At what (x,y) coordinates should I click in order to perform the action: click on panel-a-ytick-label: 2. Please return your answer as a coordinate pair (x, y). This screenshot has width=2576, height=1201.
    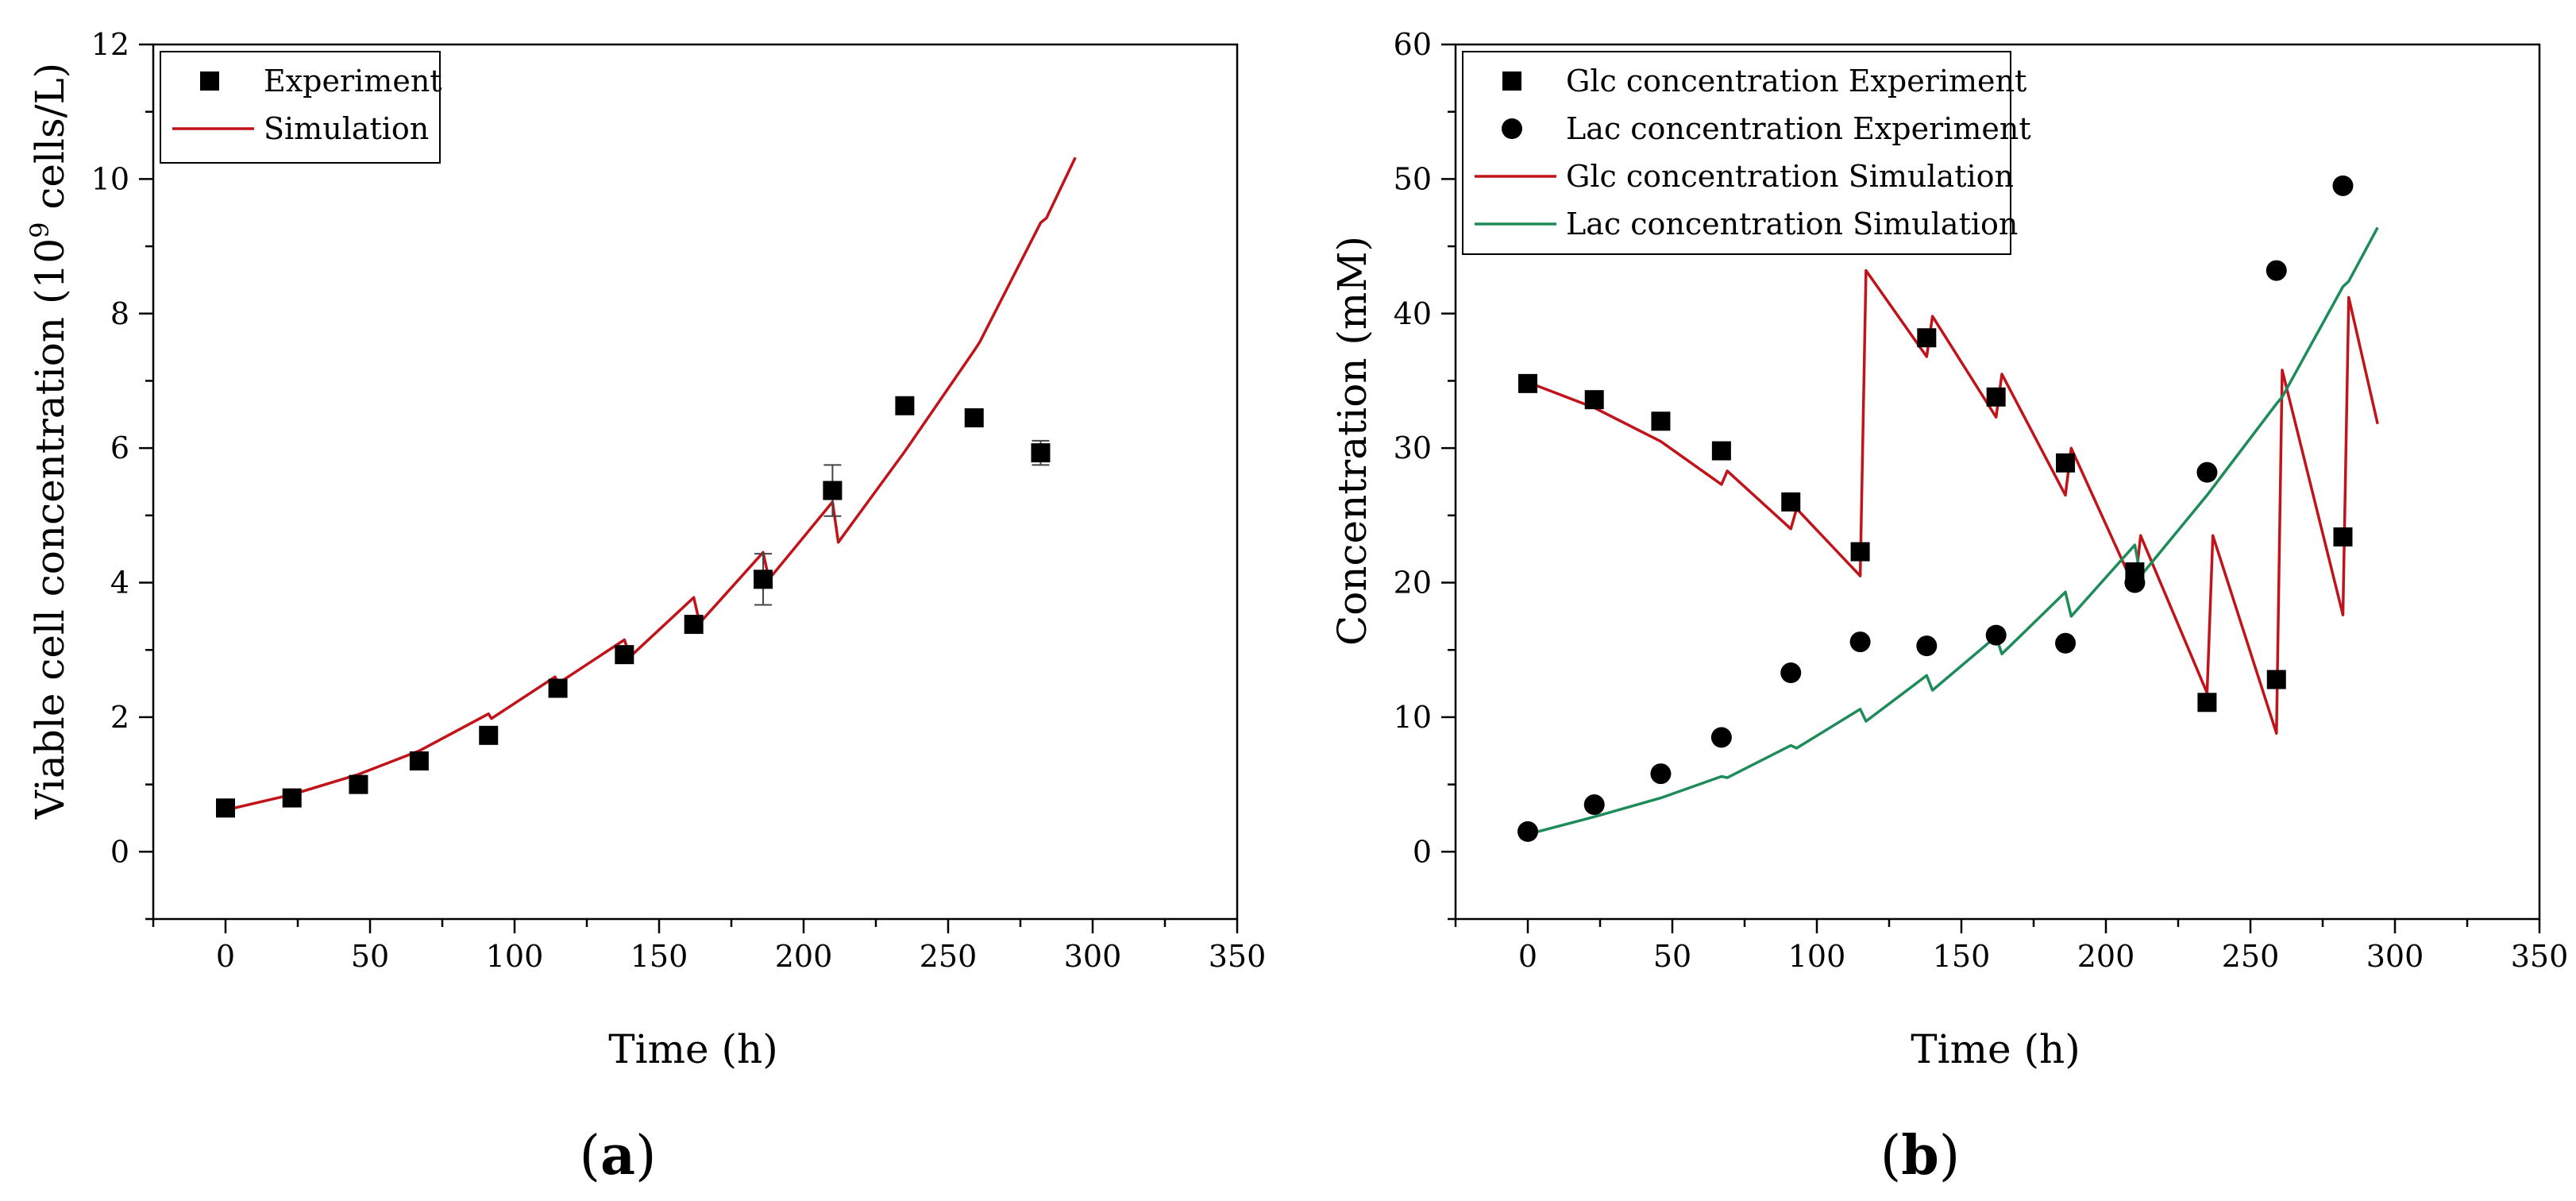
    Looking at the image, I should click on (120, 717).